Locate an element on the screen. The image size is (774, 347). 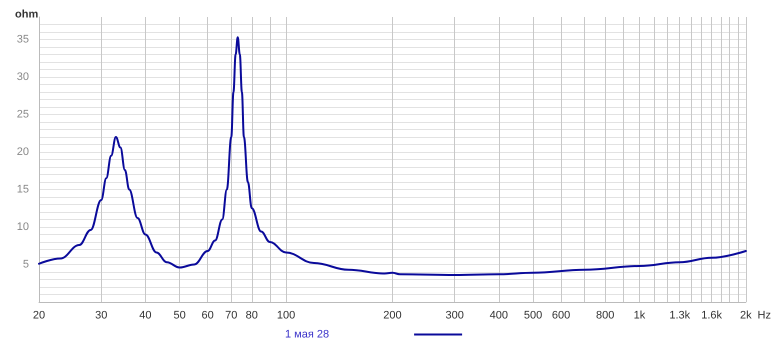
x-tick-label: 500 is located at coordinates (533, 316).